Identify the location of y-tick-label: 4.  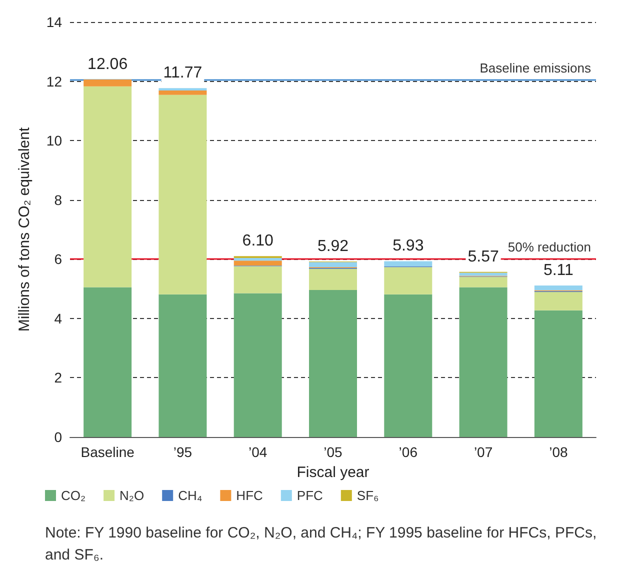
(58, 318).